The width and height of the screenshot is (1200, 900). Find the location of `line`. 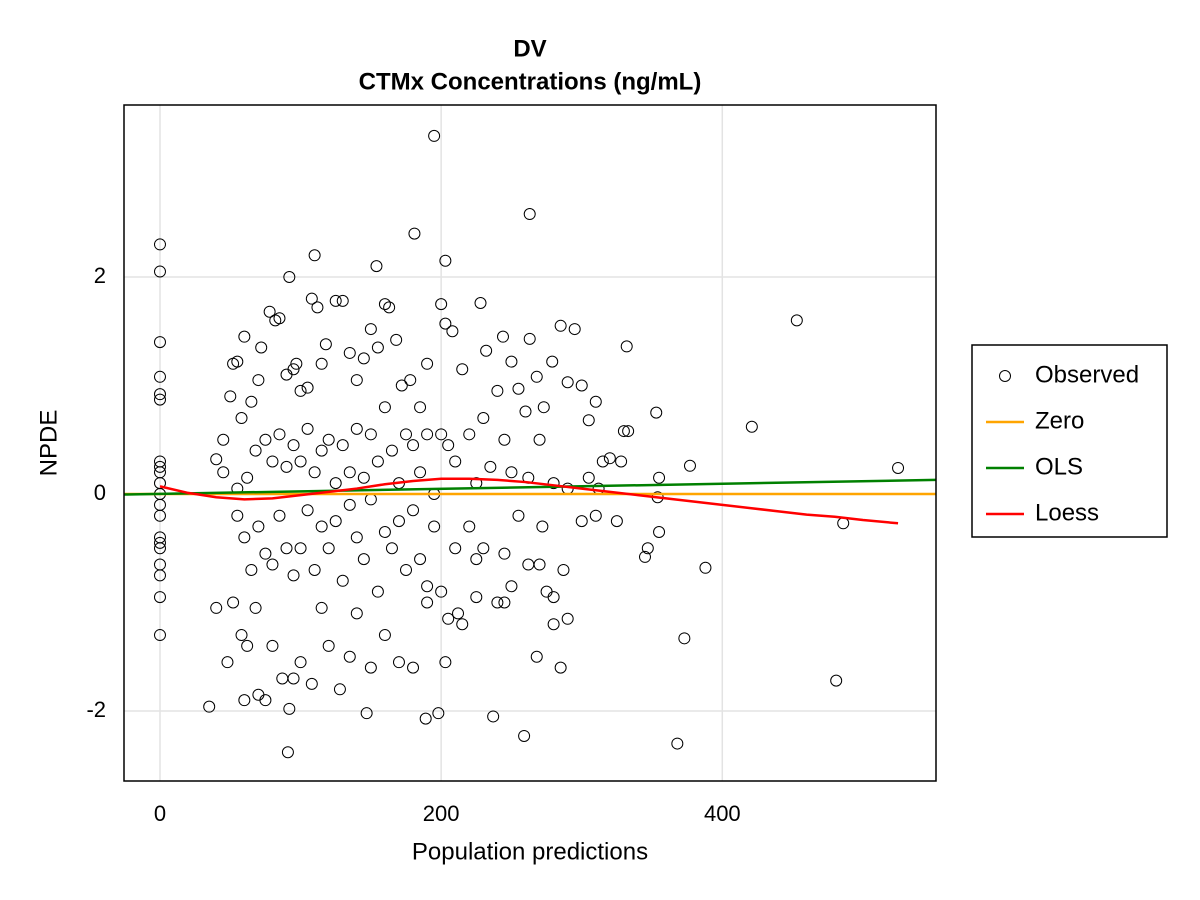

line is located at coordinates (530, 487).